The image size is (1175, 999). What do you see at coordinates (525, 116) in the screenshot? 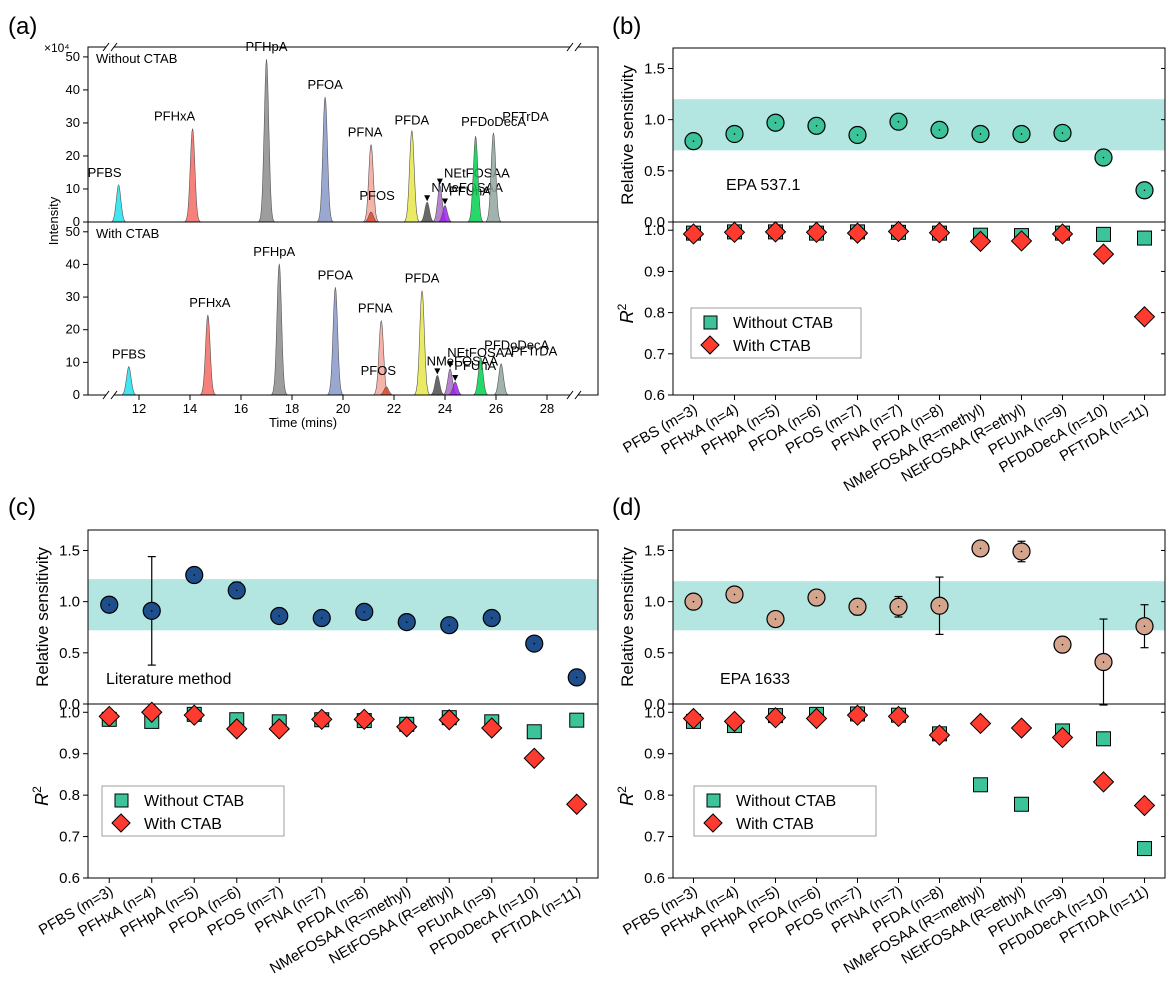
I see `peak-label: PFTrDA` at bounding box center [525, 116].